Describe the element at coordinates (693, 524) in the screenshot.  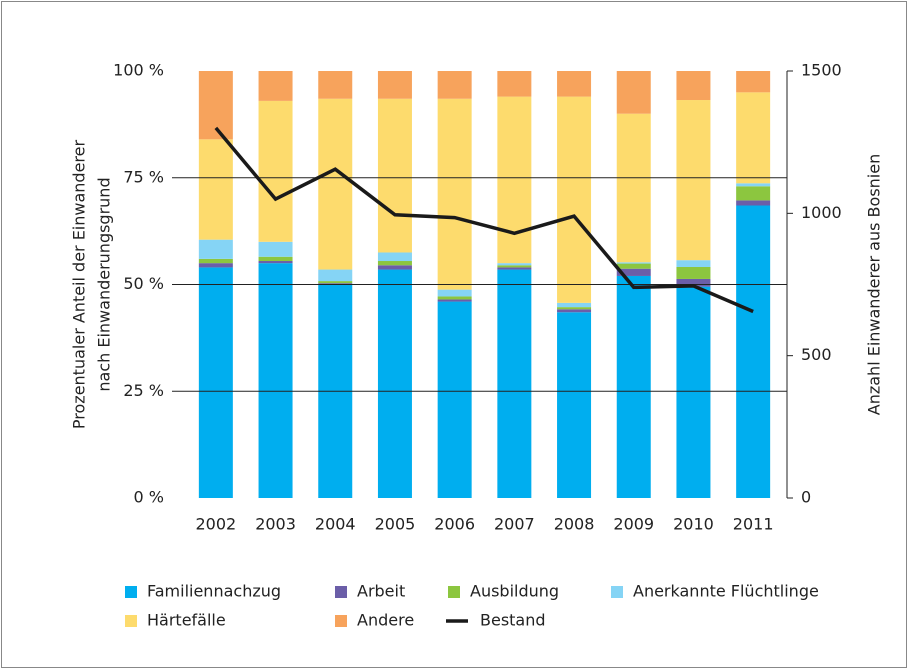
I see `x-tick-label: 2010` at that location.